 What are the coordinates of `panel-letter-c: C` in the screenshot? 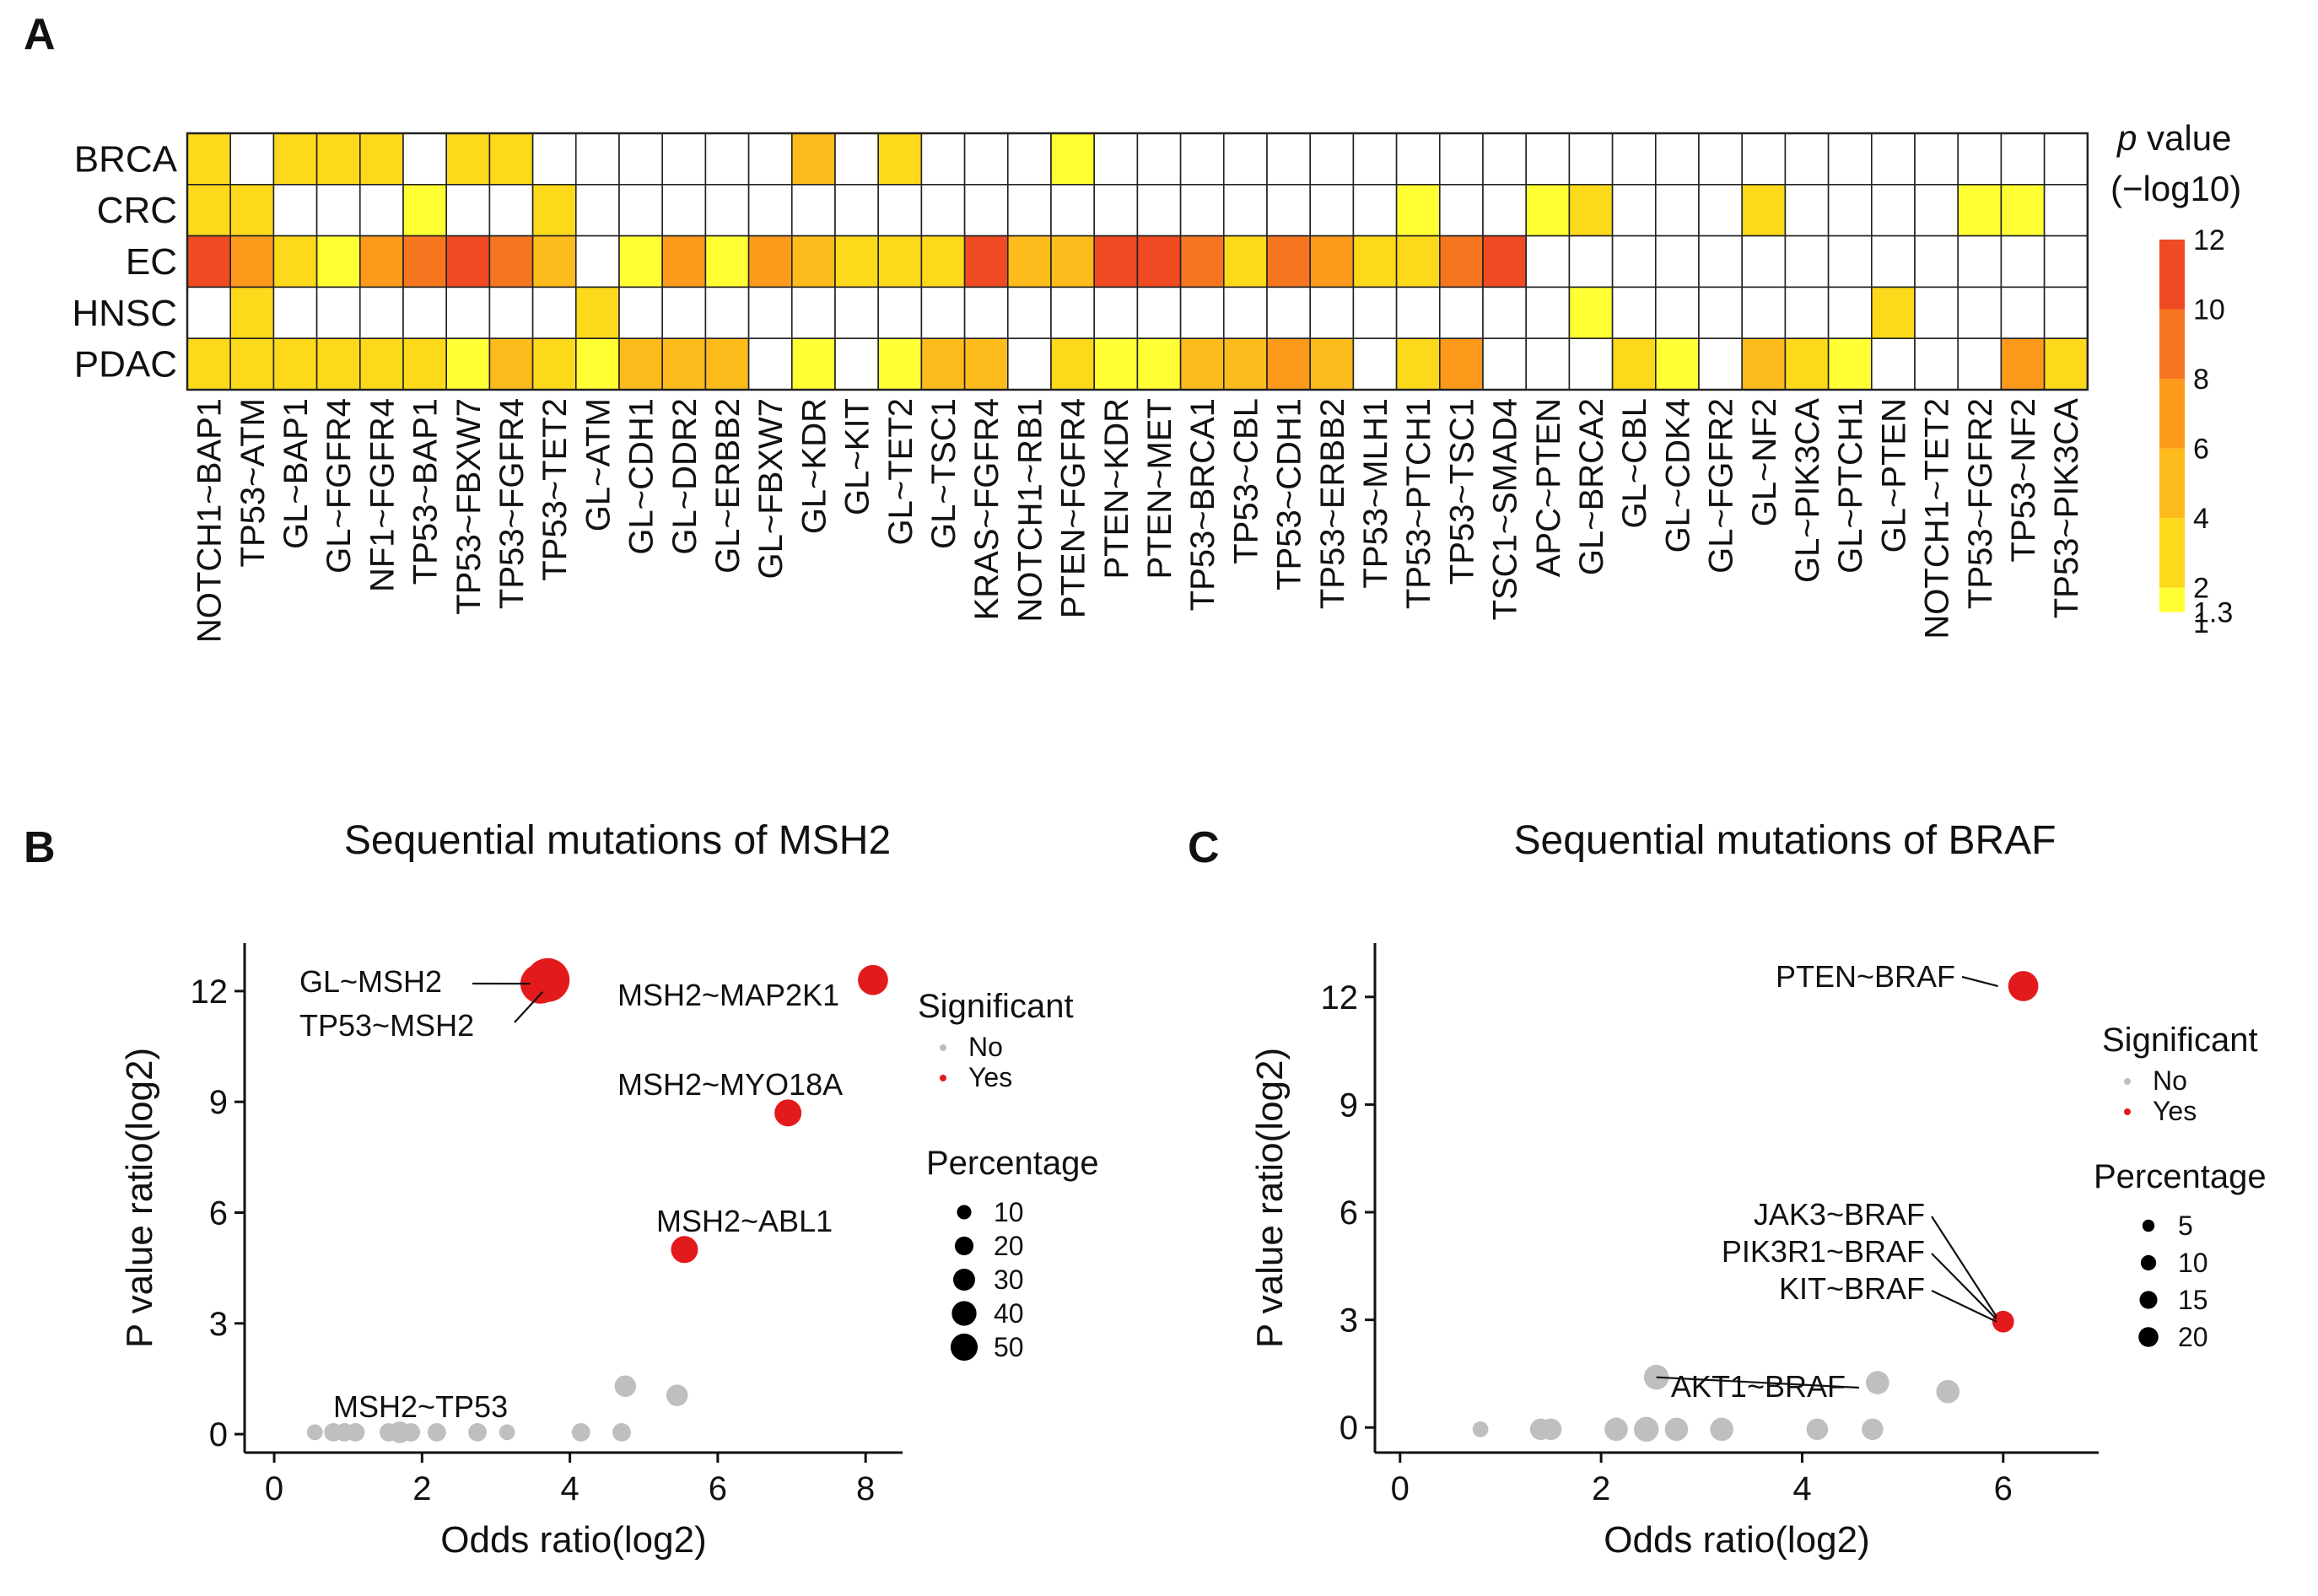 It's located at (1204, 848).